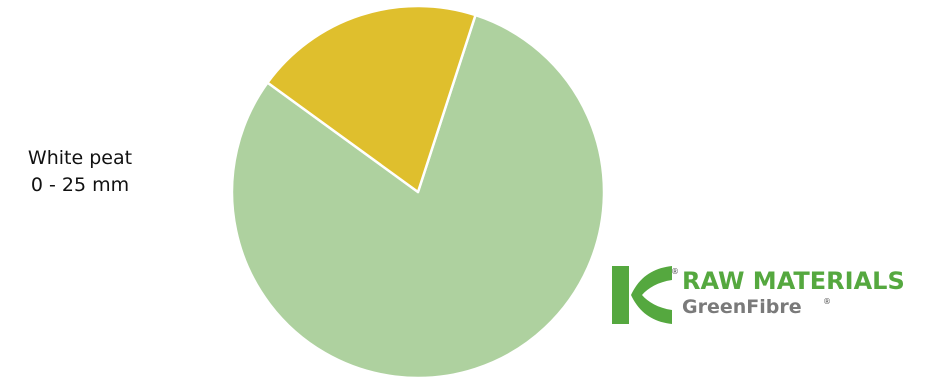 The width and height of the screenshot is (936, 378). I want to click on registered-mark-1: ®, so click(675, 271).